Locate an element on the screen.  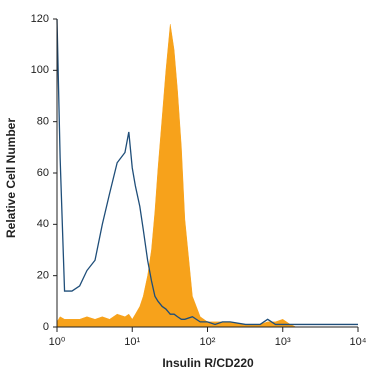
x-axis-label: Insulin R/CD220 is located at coordinates (208, 363).